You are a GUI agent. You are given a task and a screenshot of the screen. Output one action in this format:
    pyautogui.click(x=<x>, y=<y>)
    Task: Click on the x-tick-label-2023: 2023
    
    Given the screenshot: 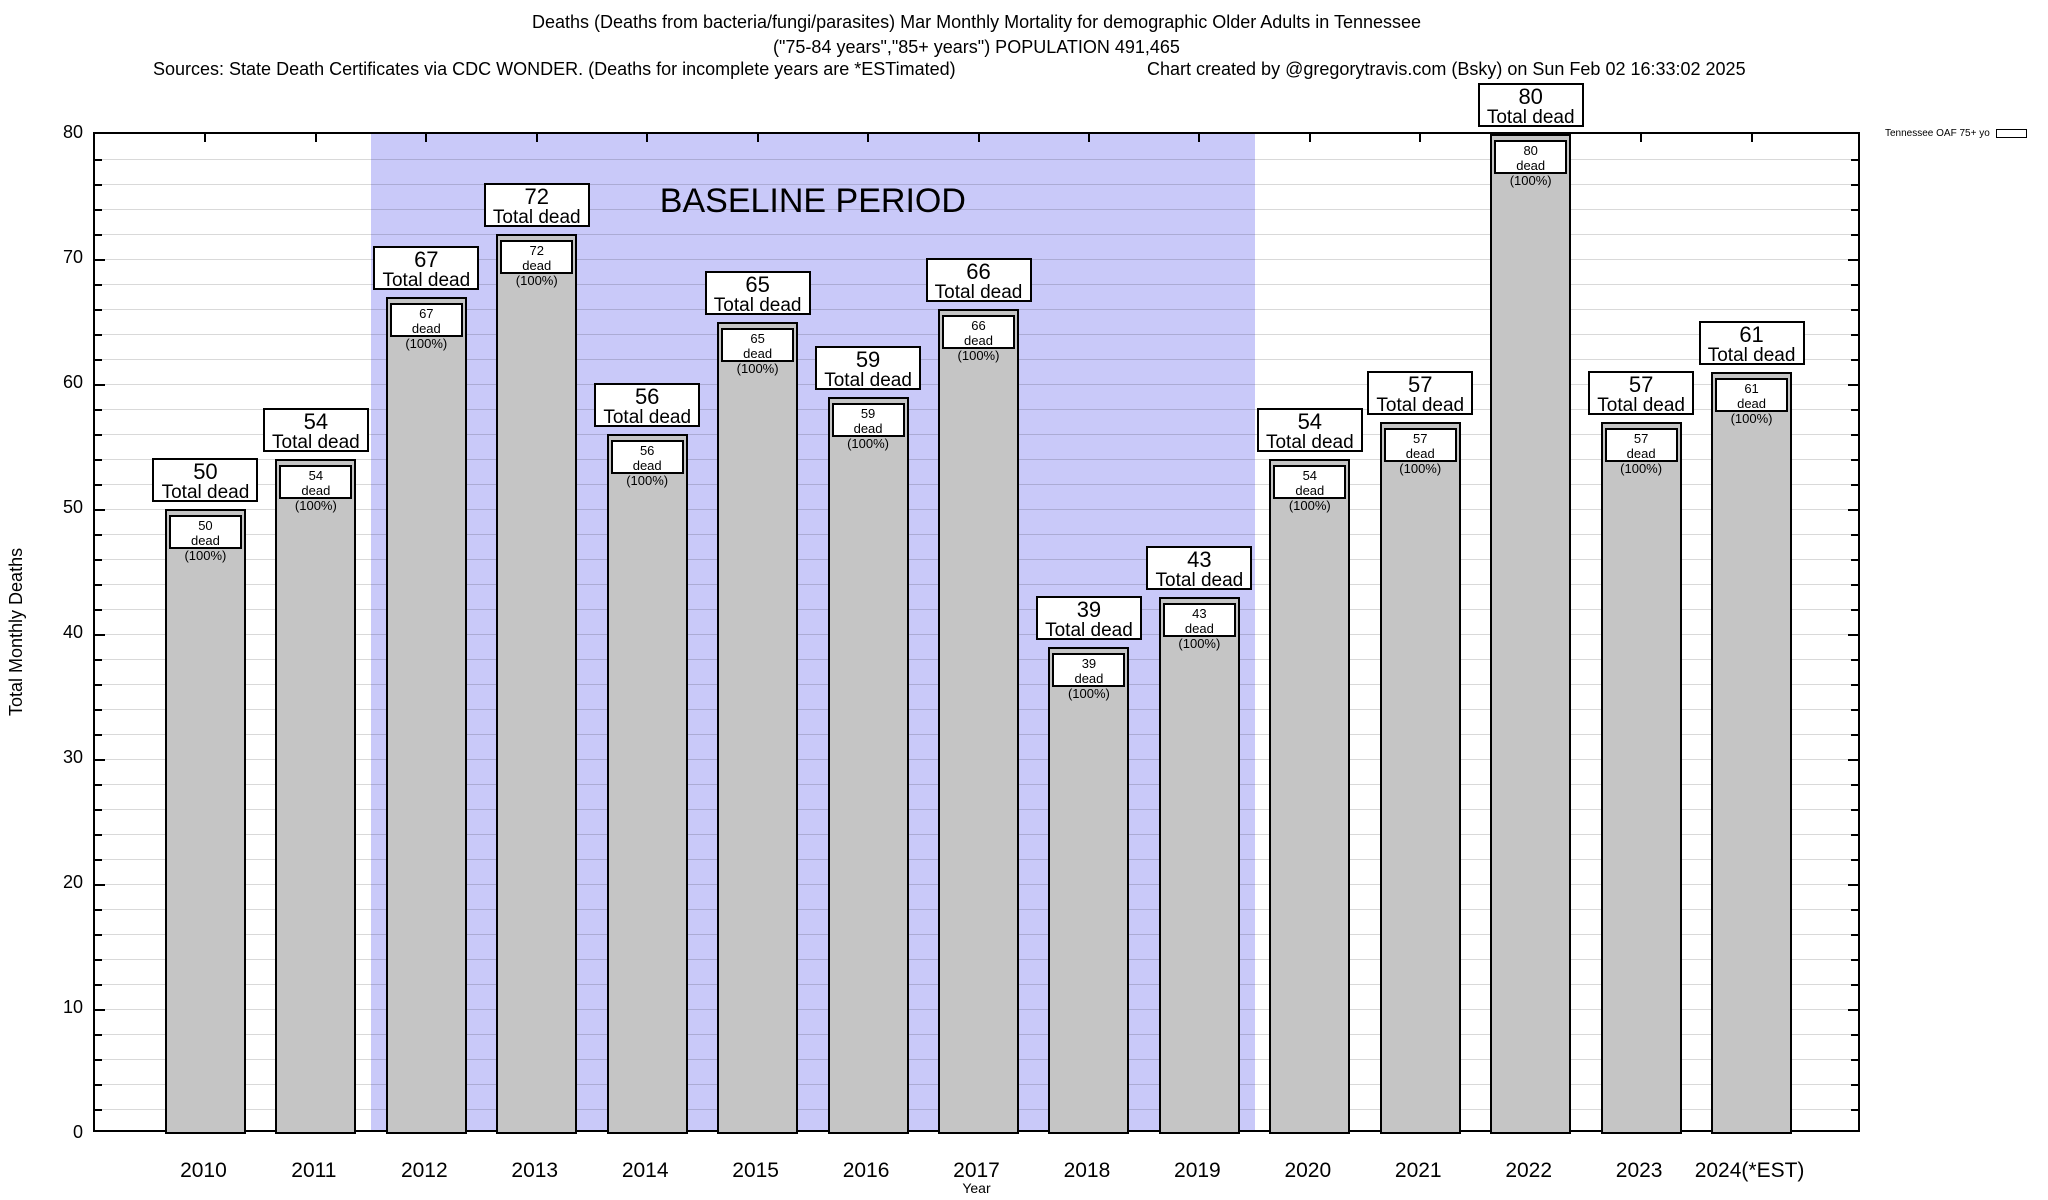 What is the action you would take?
    pyautogui.click(x=1639, y=1170)
    